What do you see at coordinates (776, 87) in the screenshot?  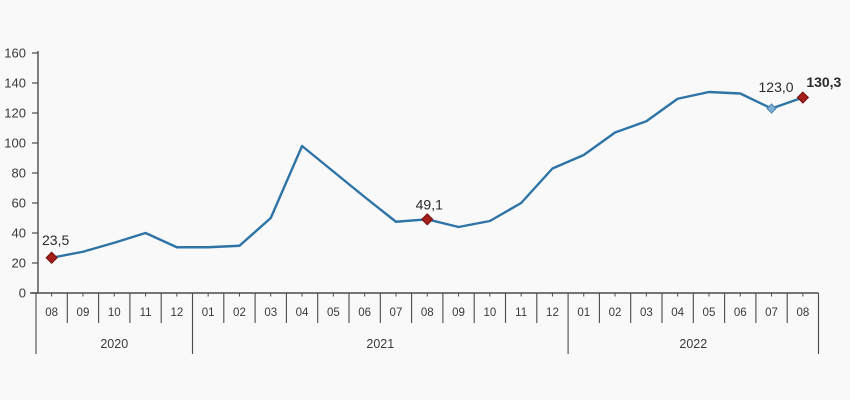 I see `data-point-label: 123,0` at bounding box center [776, 87].